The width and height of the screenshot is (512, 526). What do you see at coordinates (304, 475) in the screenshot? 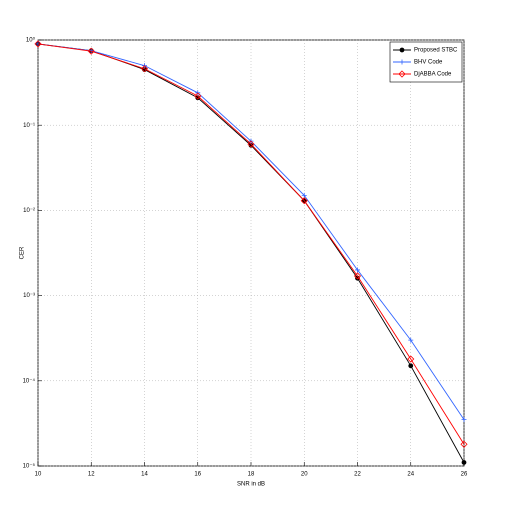
I see `x-tick-label: 20` at bounding box center [304, 475].